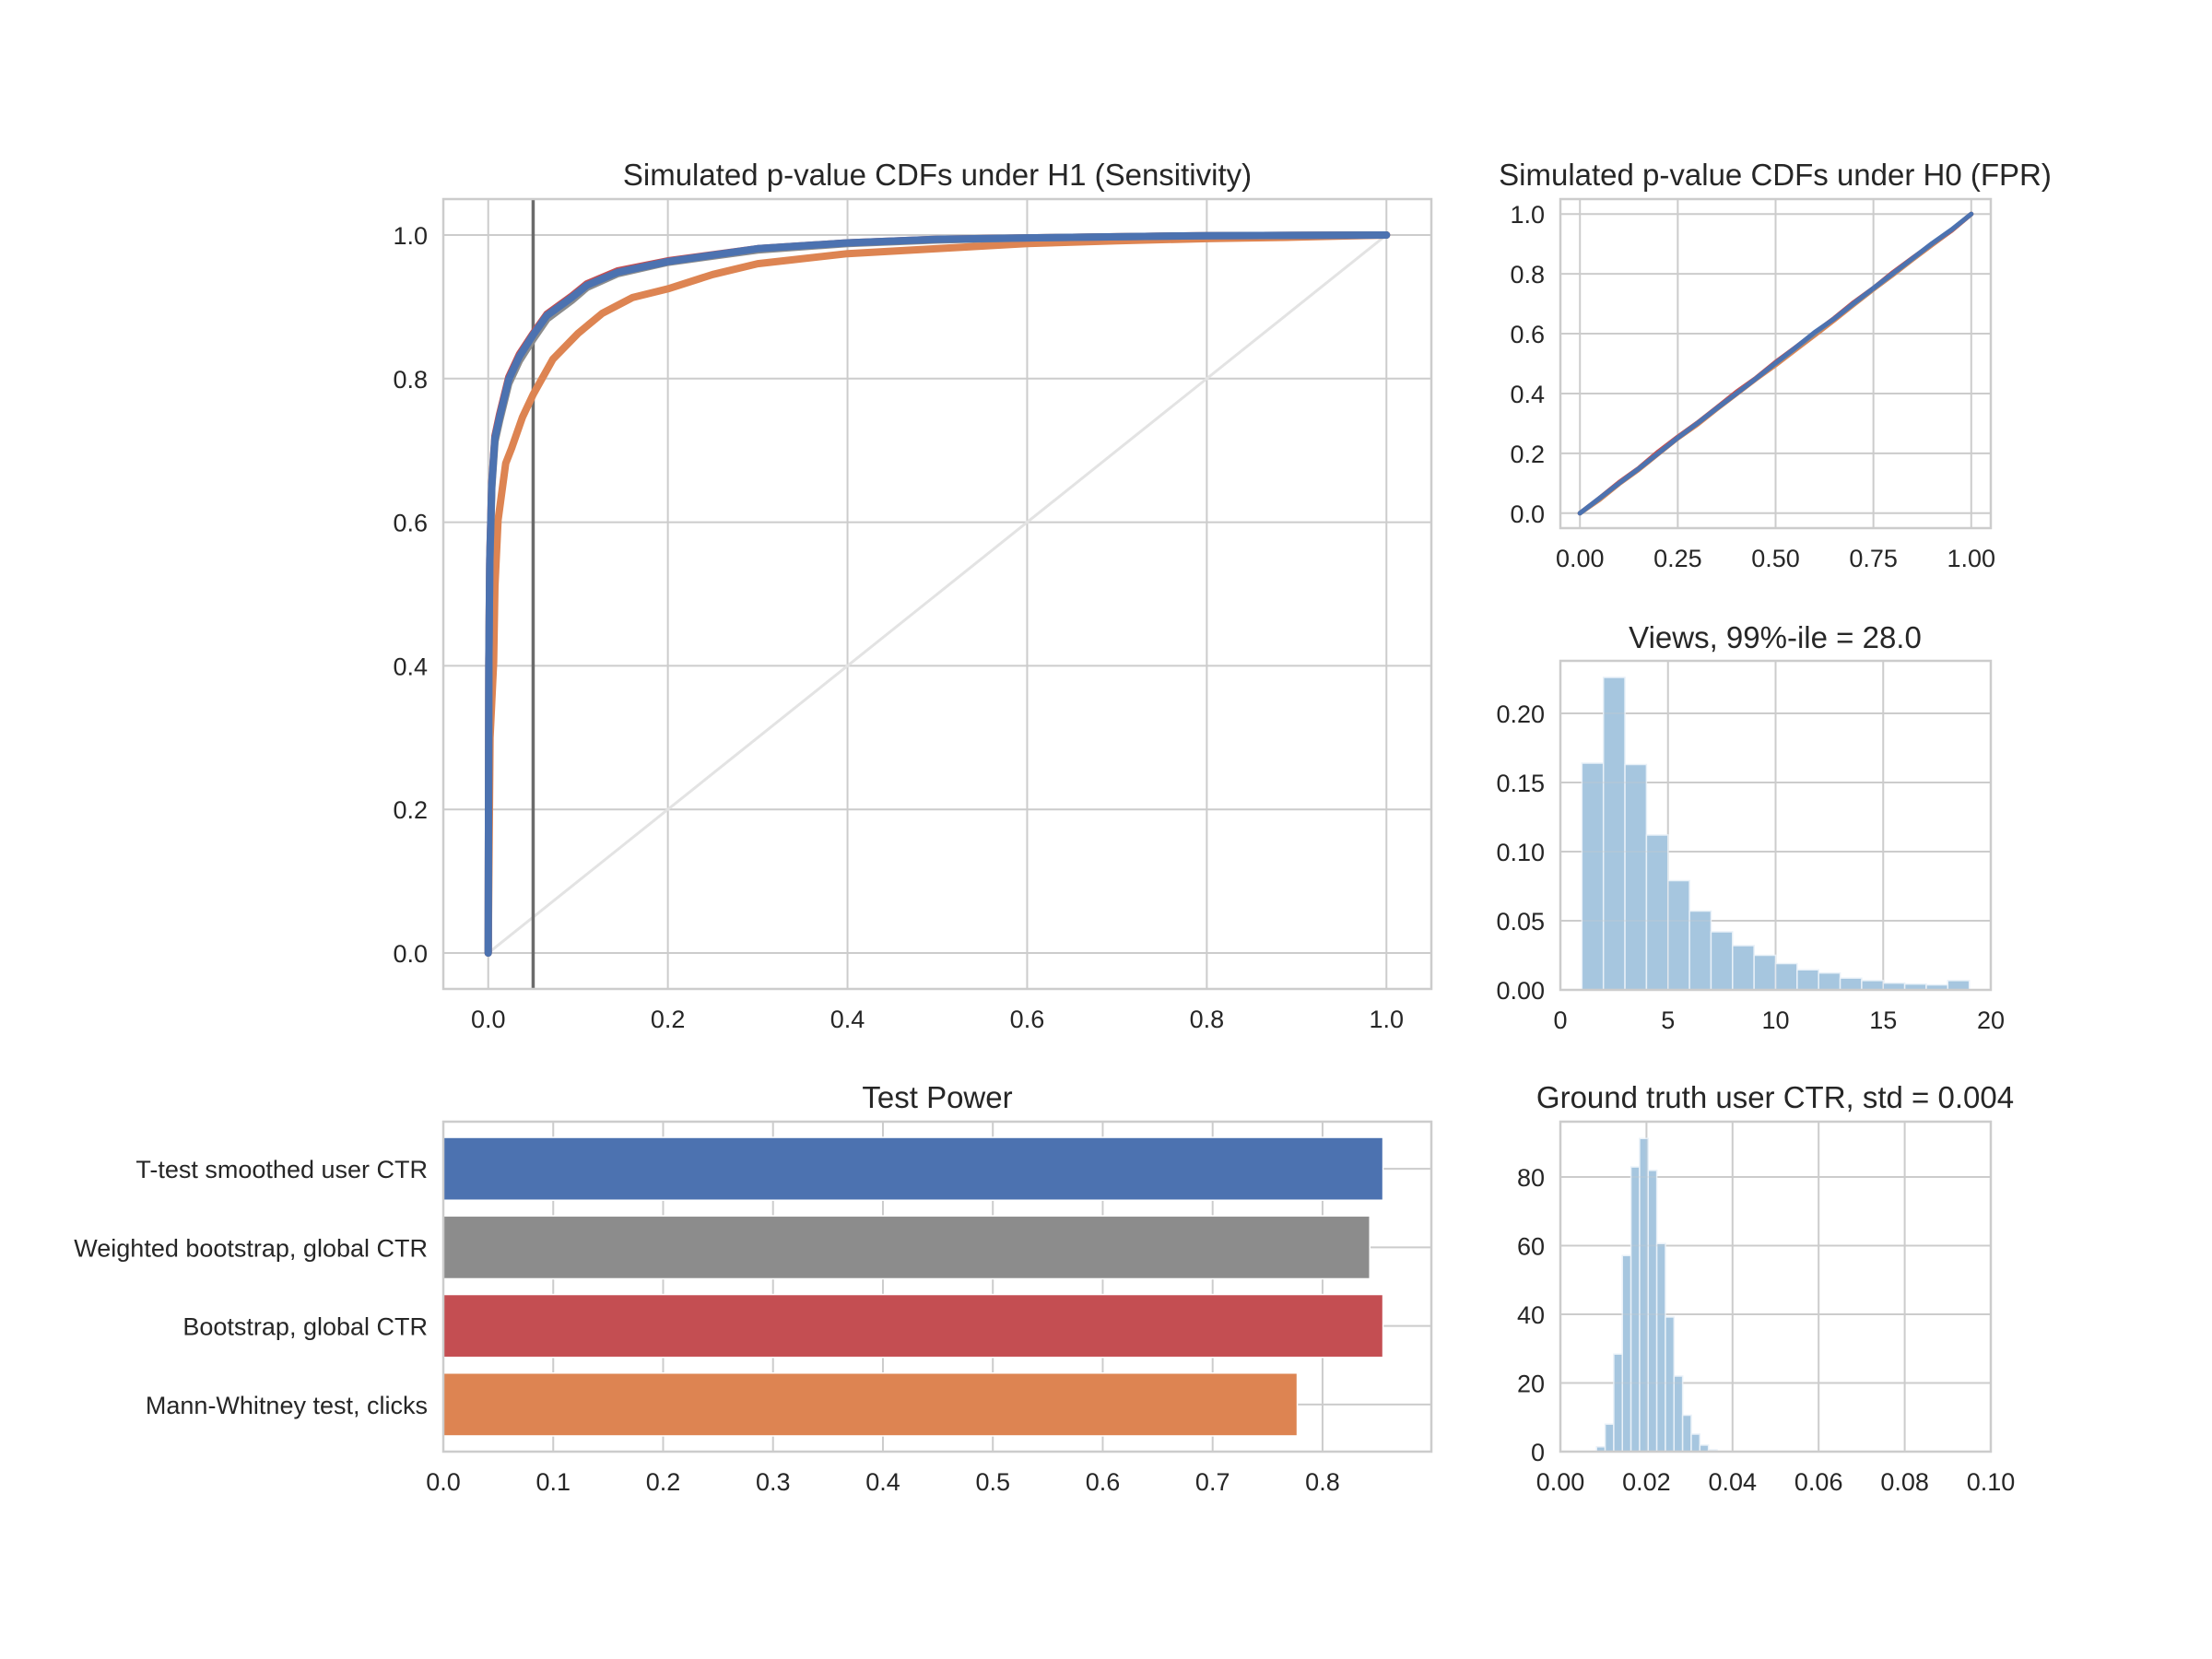  I want to click on views-y-tick-label: 0.00, so click(1520, 991).